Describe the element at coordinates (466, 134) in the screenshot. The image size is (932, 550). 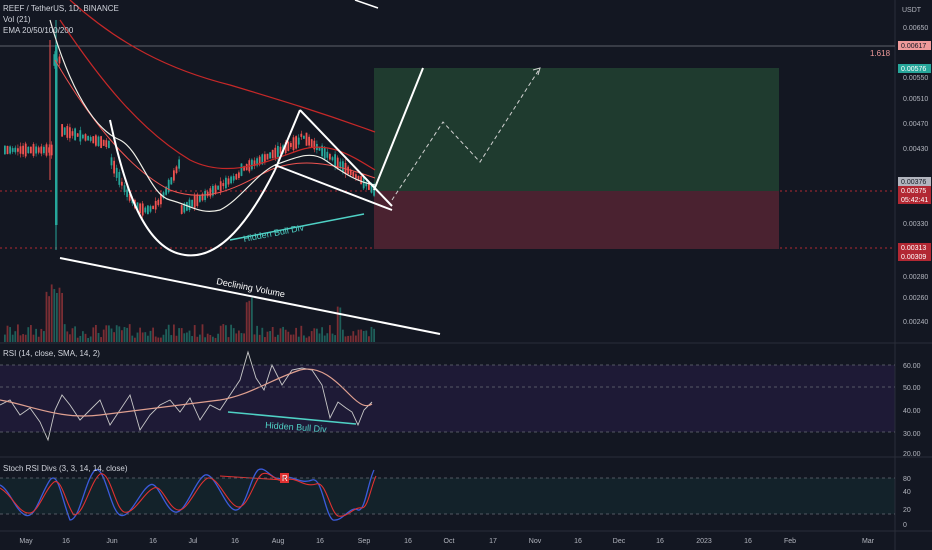
I see `projection-path` at that location.